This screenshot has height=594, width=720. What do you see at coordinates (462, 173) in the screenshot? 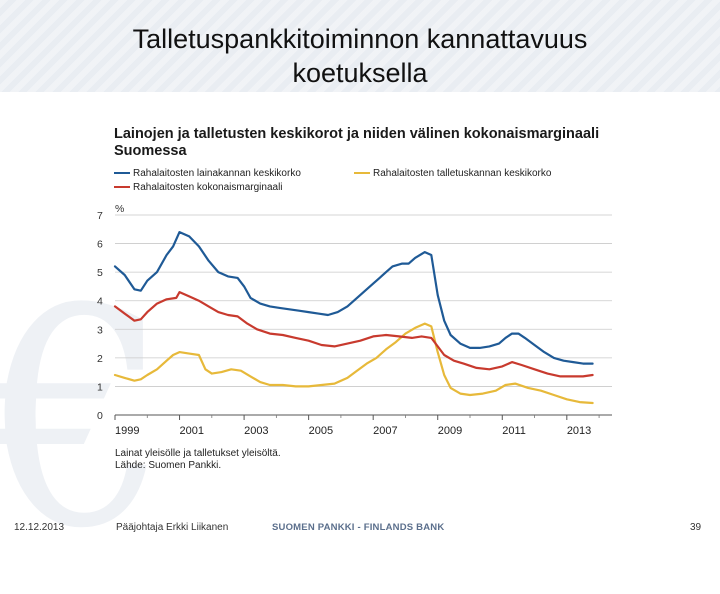
I see `legend-label-deposit-rate: Rahalaitosten talletuskannan keskikorko` at bounding box center [462, 173].